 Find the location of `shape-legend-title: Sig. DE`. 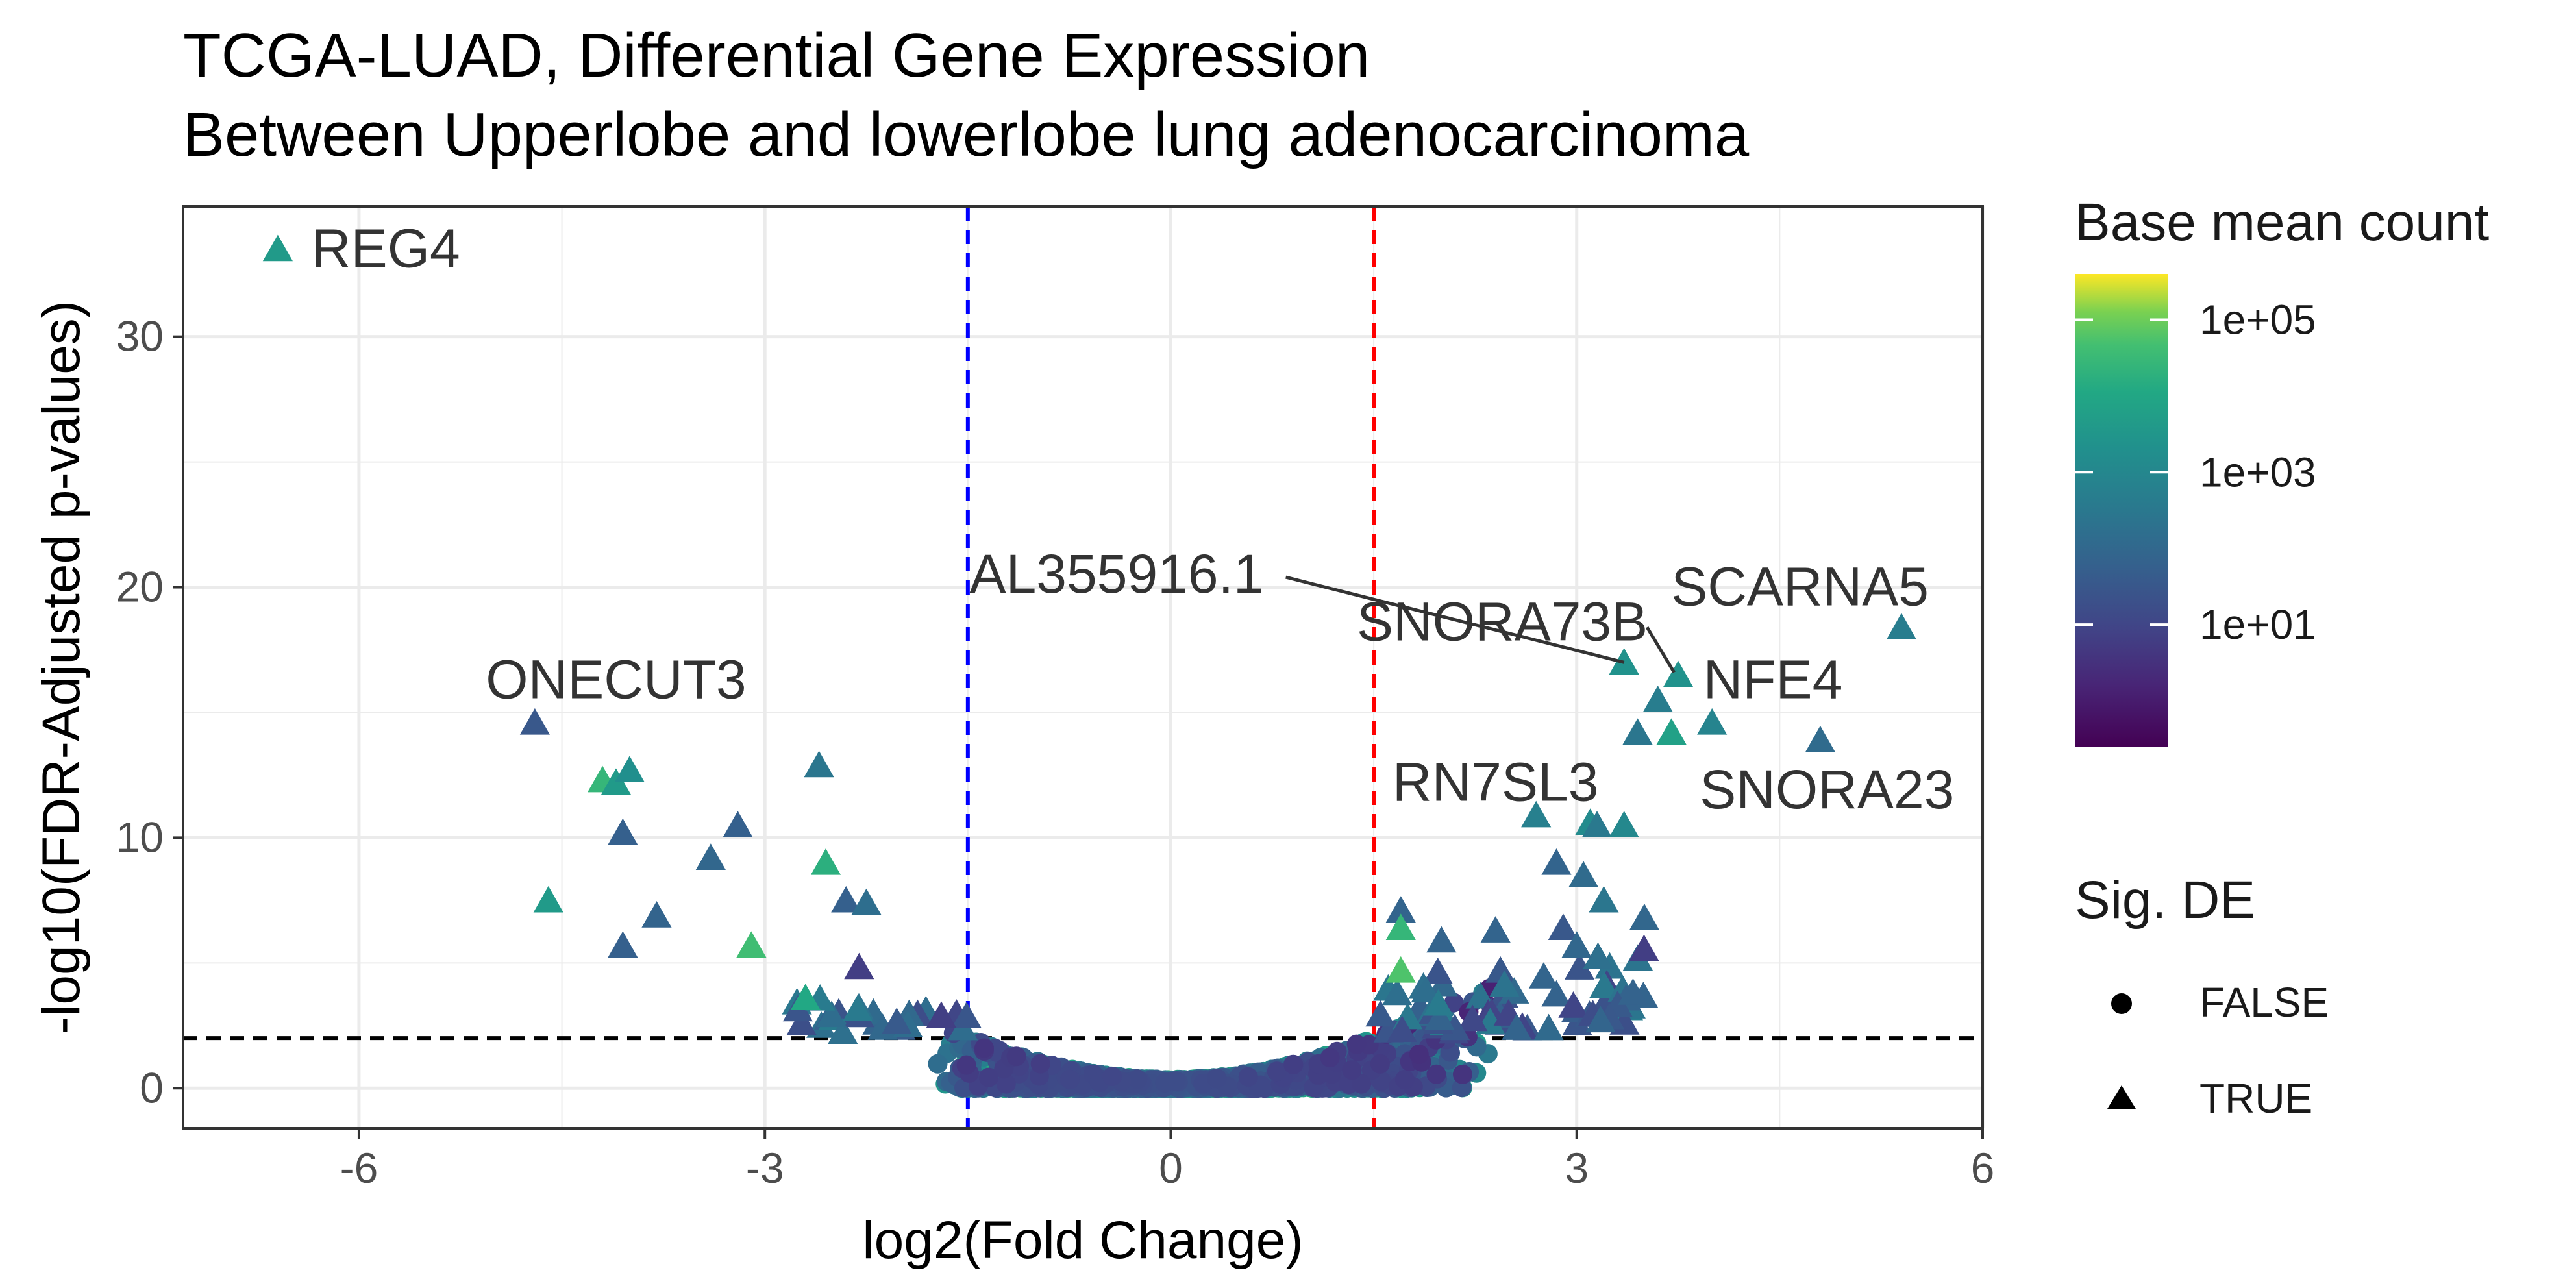

shape-legend-title: Sig. DE is located at coordinates (2165, 900).